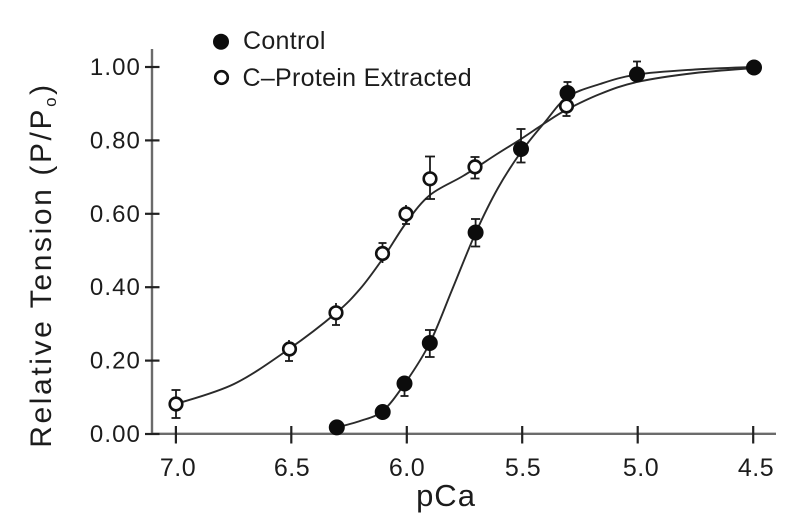  Describe the element at coordinates (756, 468) in the screenshot. I see `svg-text: 4.5` at that location.